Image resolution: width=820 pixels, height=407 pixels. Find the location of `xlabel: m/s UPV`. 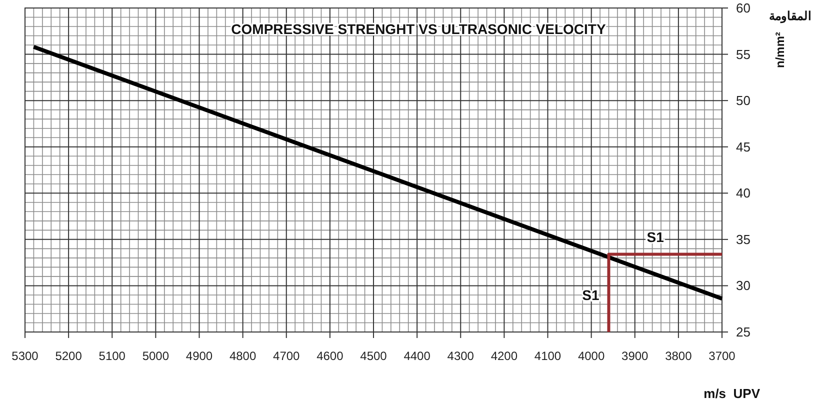

xlabel: m/s UPV is located at coordinates (732, 393).